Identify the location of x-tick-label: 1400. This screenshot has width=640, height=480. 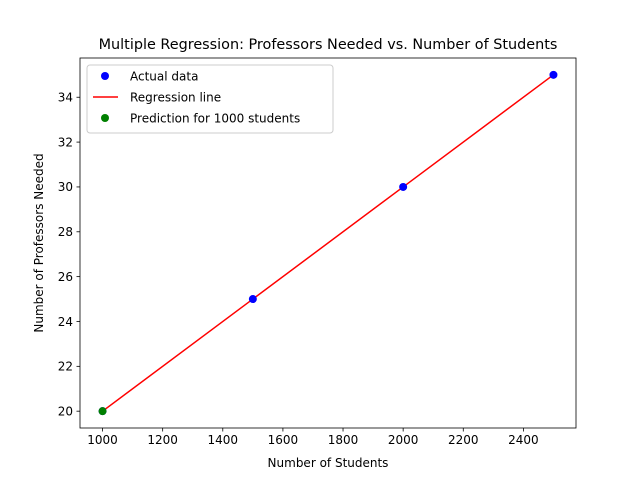
(223, 440).